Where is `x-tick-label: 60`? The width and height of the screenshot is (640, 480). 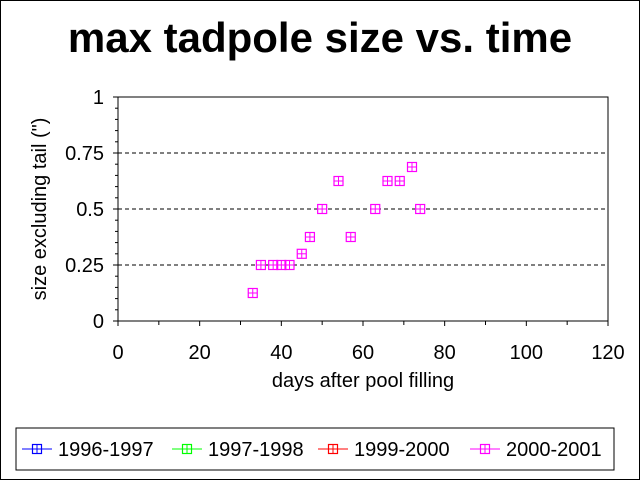
x-tick-label: 60 is located at coordinates (363, 353).